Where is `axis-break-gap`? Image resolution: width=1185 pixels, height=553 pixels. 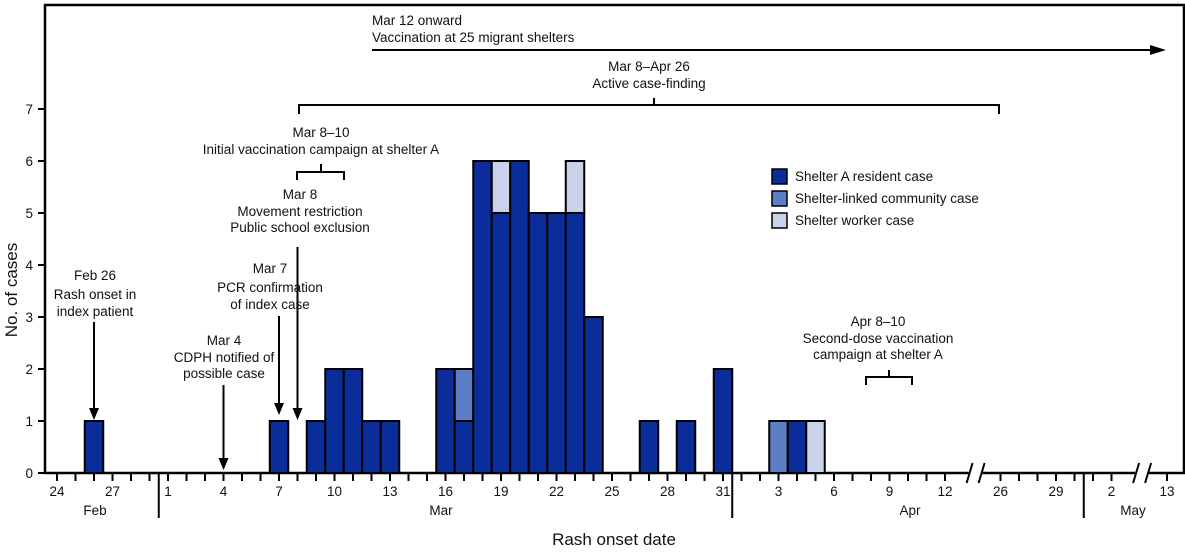
axis-break-gap is located at coordinates (1142, 474).